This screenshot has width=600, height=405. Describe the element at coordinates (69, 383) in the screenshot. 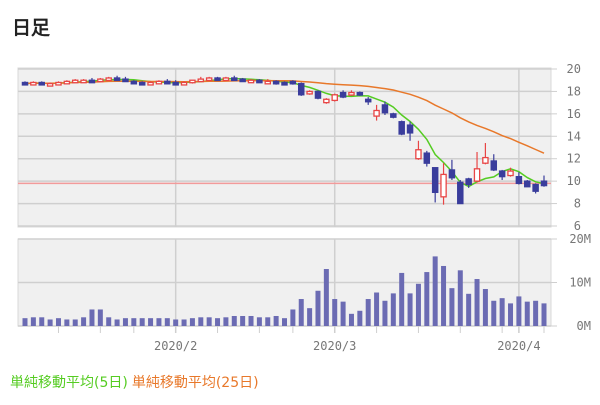

I see `legend-ma5: 単純移動平均(5日)` at that location.